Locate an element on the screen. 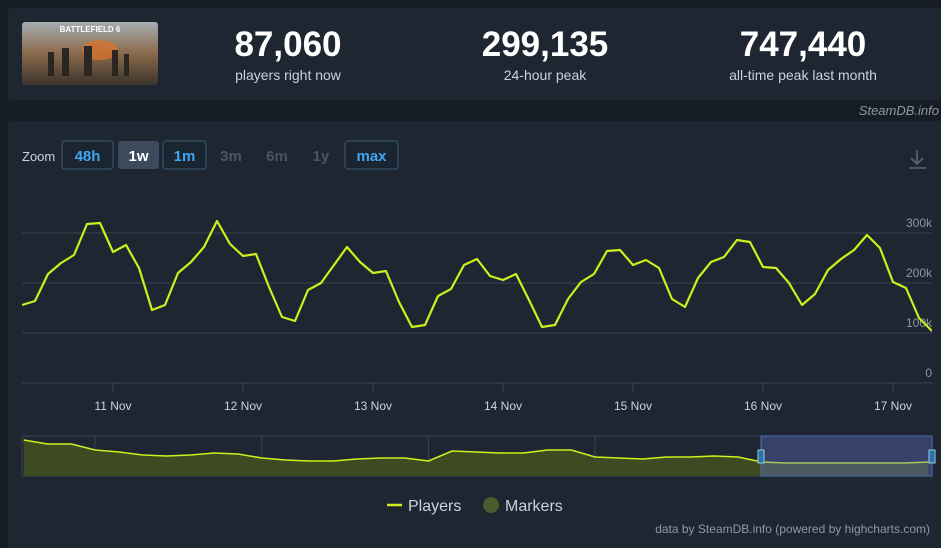 The image size is (941, 548). game-title: BATTLEFIELD 6 is located at coordinates (90, 29).